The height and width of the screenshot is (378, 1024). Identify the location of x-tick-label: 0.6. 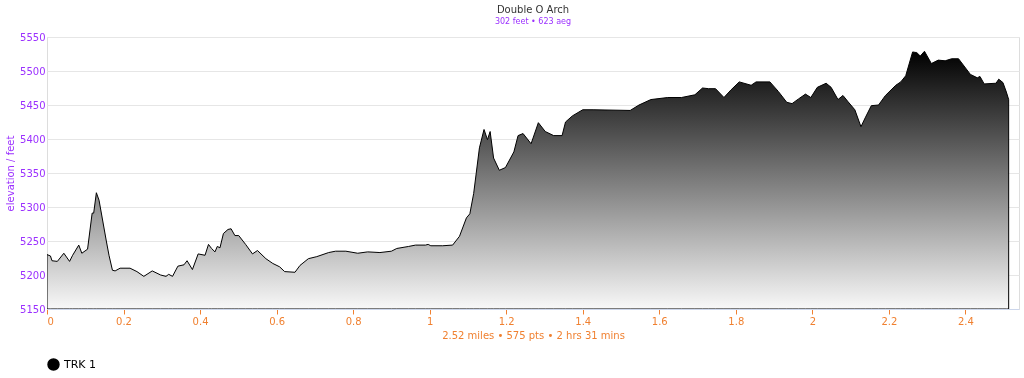
(277, 321).